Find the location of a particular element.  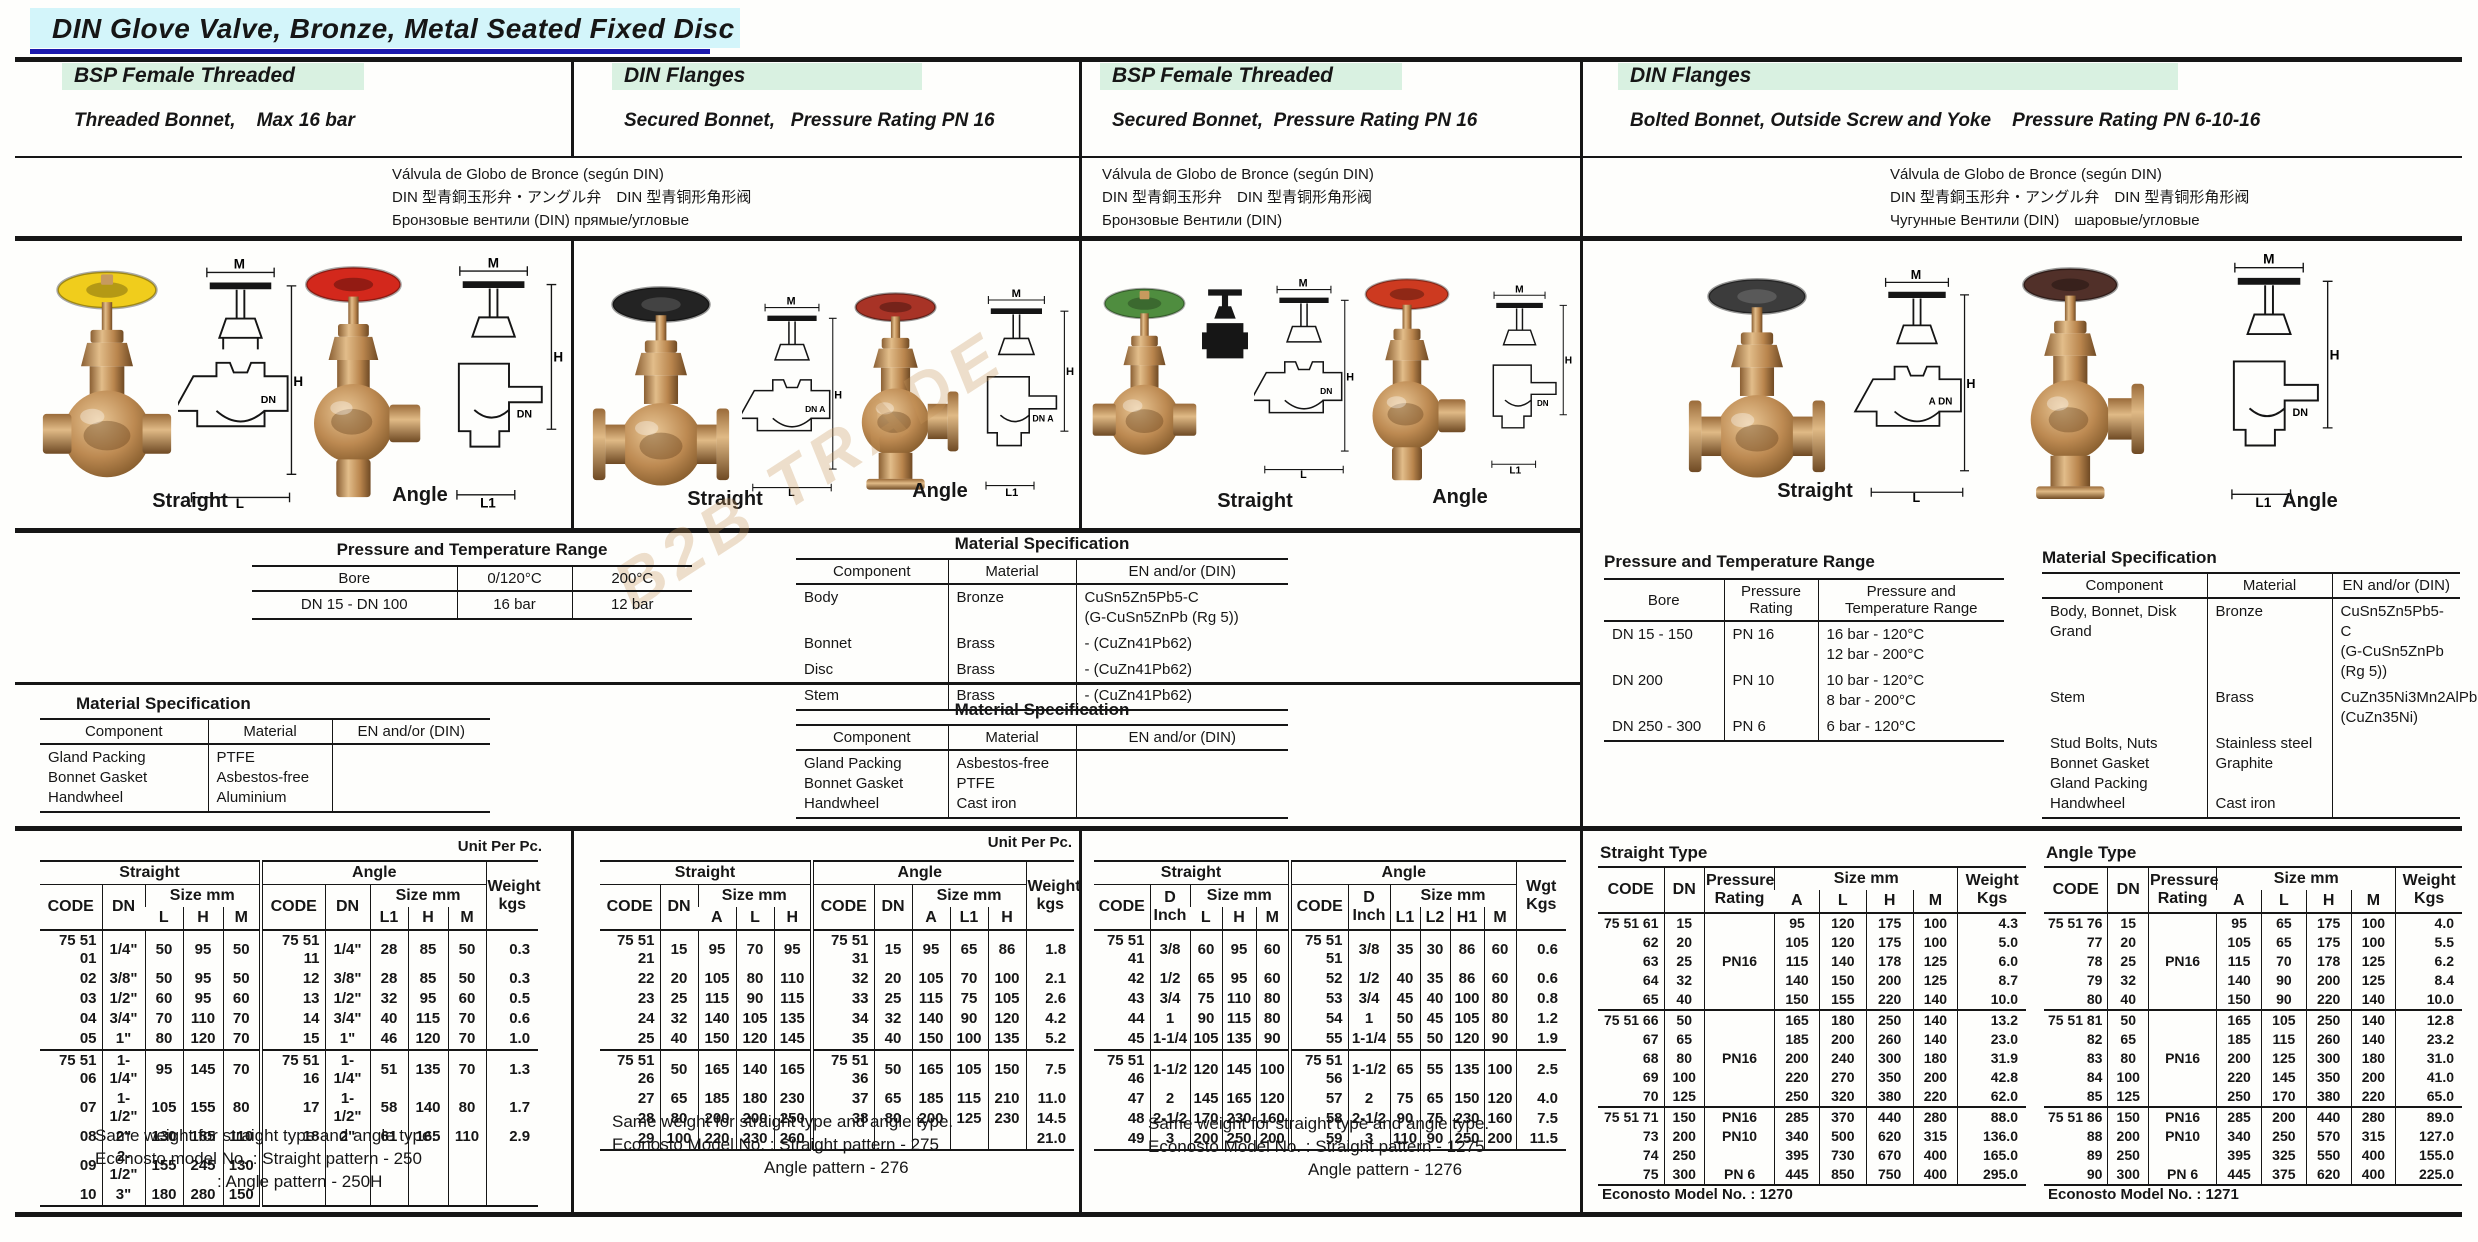

table-cell: 60 is located at coordinates (241, 999).